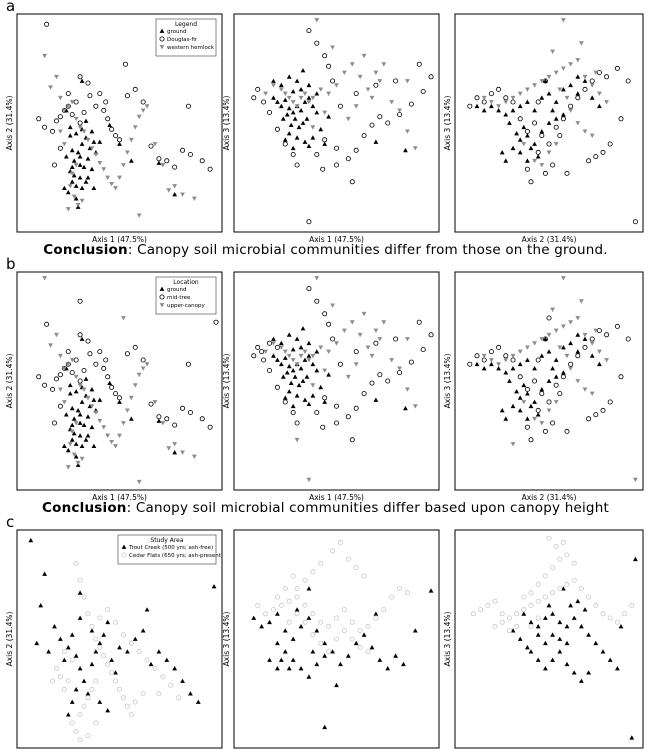 The image size is (651, 755). Describe the element at coordinates (339, 110) in the screenshot. I see `series-ground` at that location.